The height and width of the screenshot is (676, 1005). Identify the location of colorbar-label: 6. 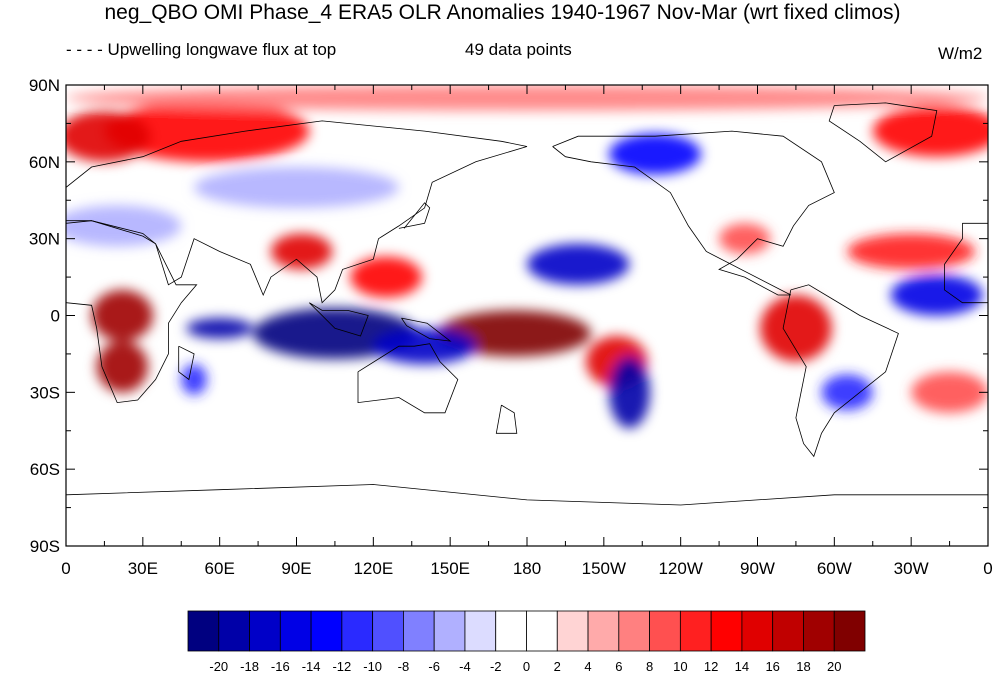
(618, 666).